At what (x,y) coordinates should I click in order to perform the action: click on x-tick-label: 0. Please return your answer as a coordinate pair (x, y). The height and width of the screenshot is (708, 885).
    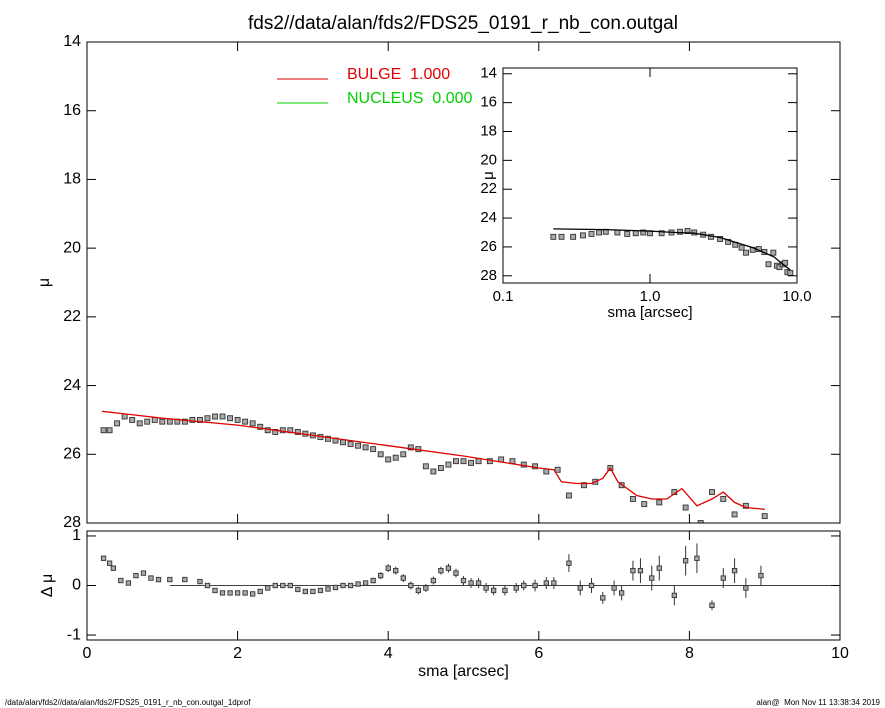
    Looking at the image, I should click on (87, 653).